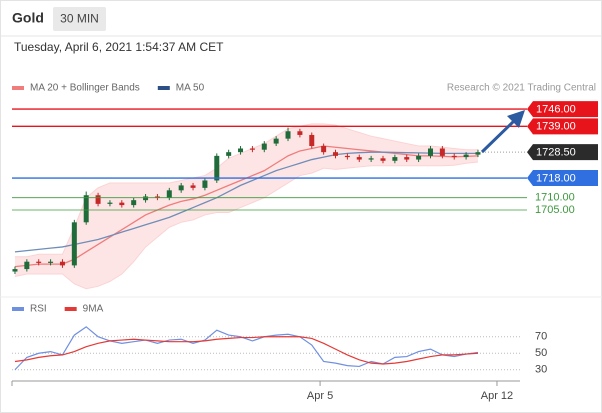 This screenshot has height=413, width=602. Describe the element at coordinates (93, 309) in the screenshot. I see `legend-label: 9MA` at that location.